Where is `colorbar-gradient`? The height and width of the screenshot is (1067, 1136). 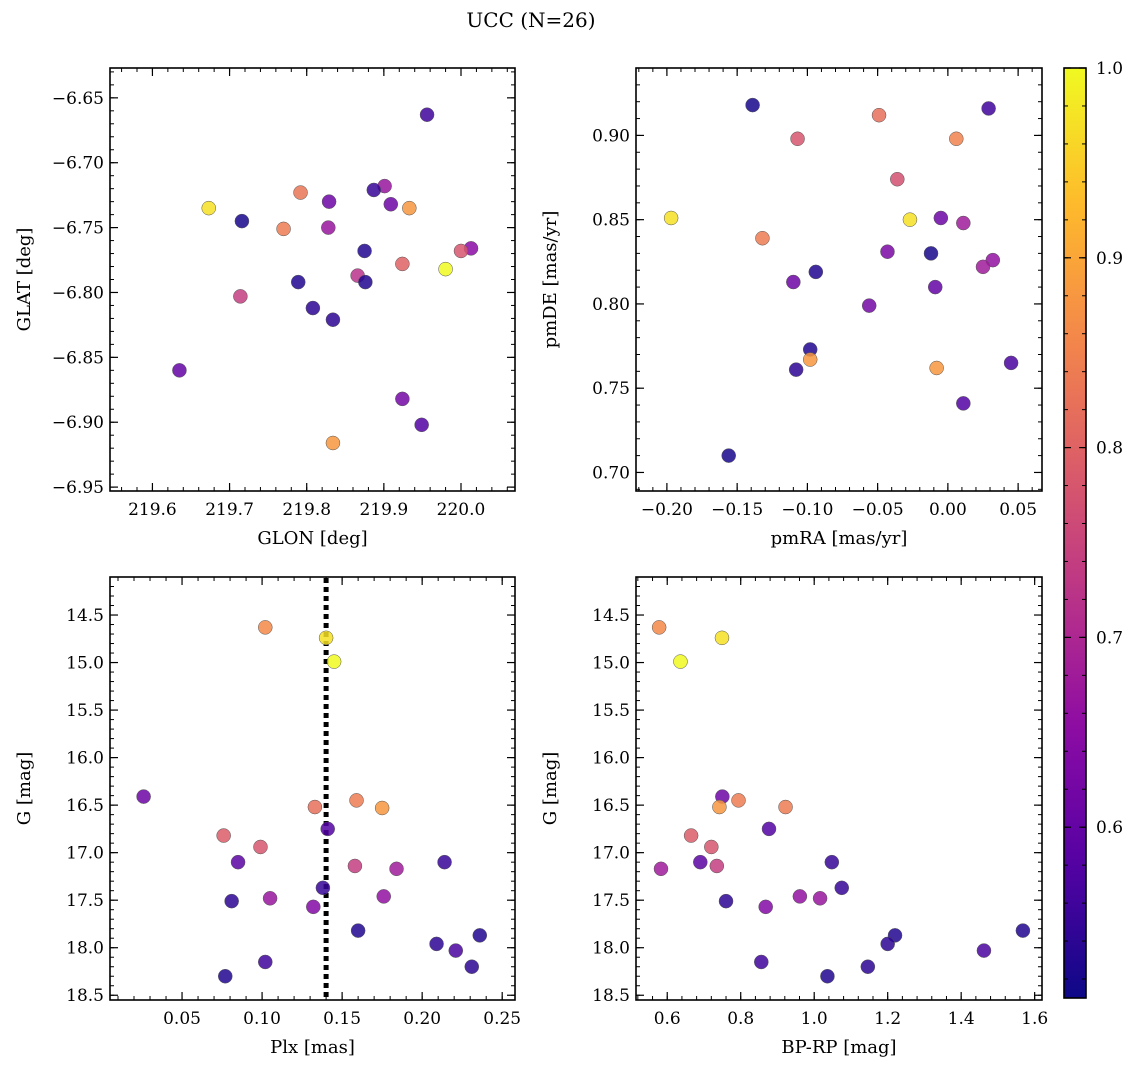 colorbar-gradient is located at coordinates (1075, 533).